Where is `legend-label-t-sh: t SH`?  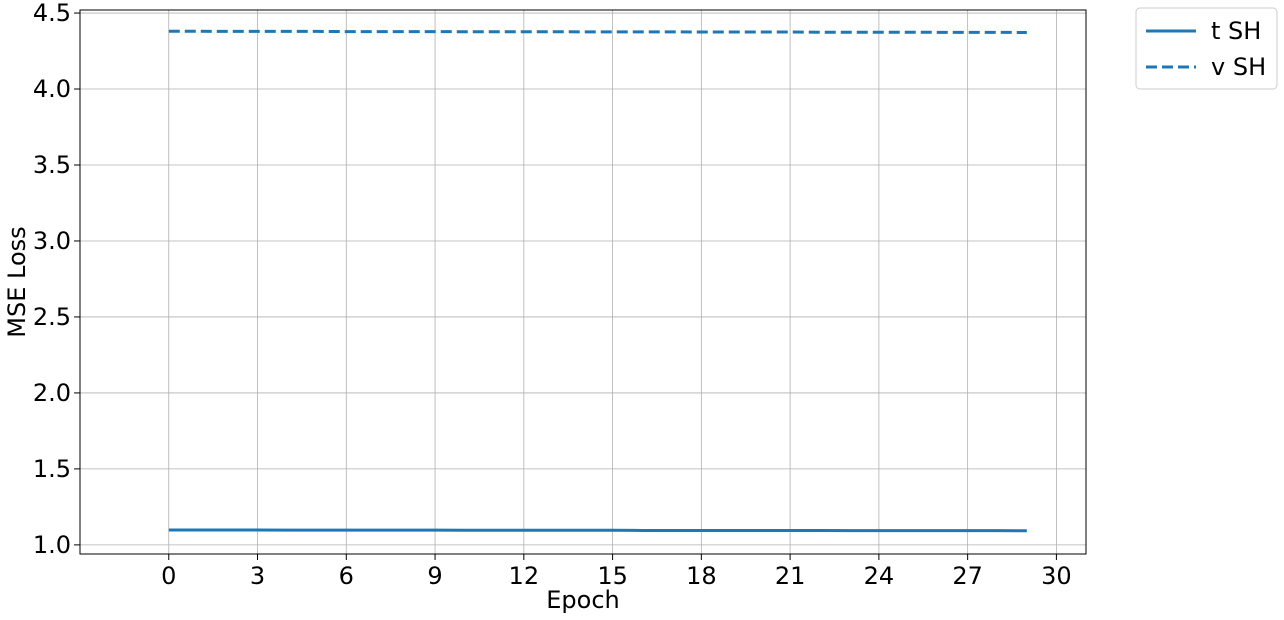 legend-label-t-sh: t SH is located at coordinates (1236, 31).